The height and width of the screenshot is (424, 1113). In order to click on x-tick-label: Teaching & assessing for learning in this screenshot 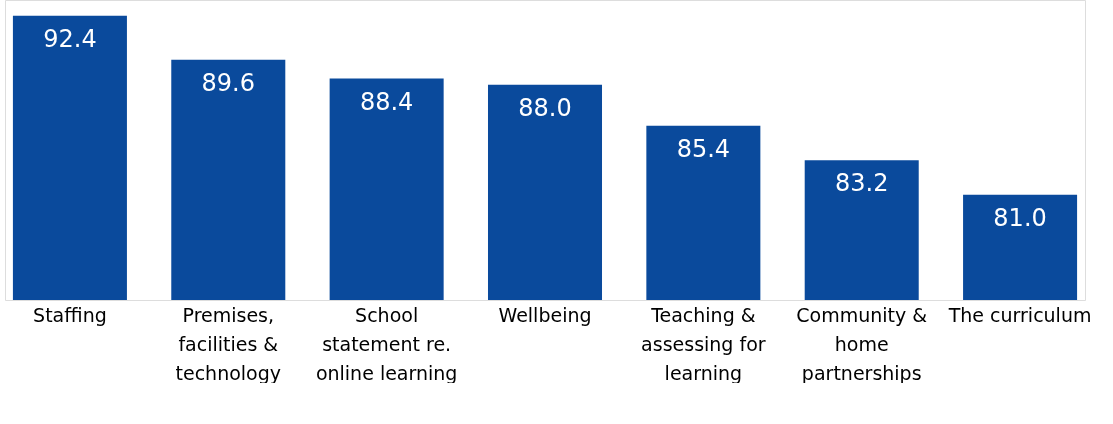, I will do `click(703, 343)`.